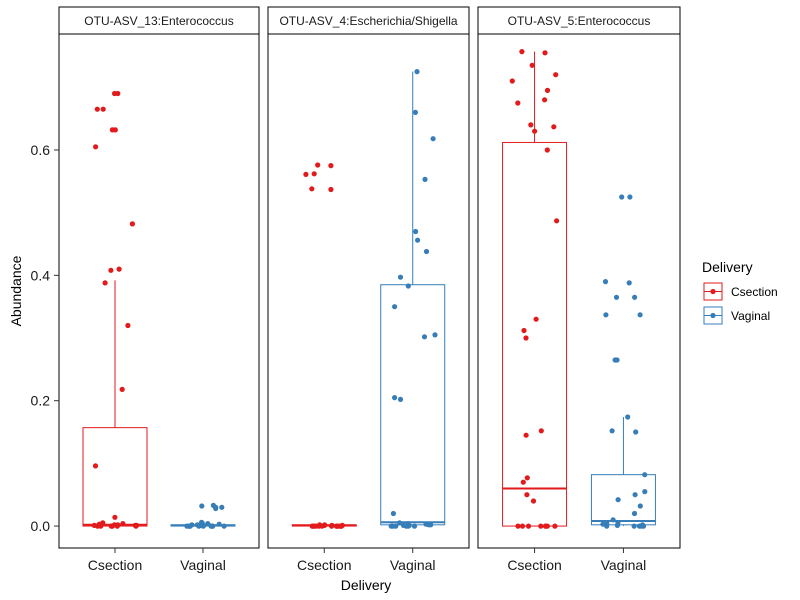 This screenshot has height=600, width=800. Describe the element at coordinates (713, 315) in the screenshot. I see `legend-key-point` at that location.